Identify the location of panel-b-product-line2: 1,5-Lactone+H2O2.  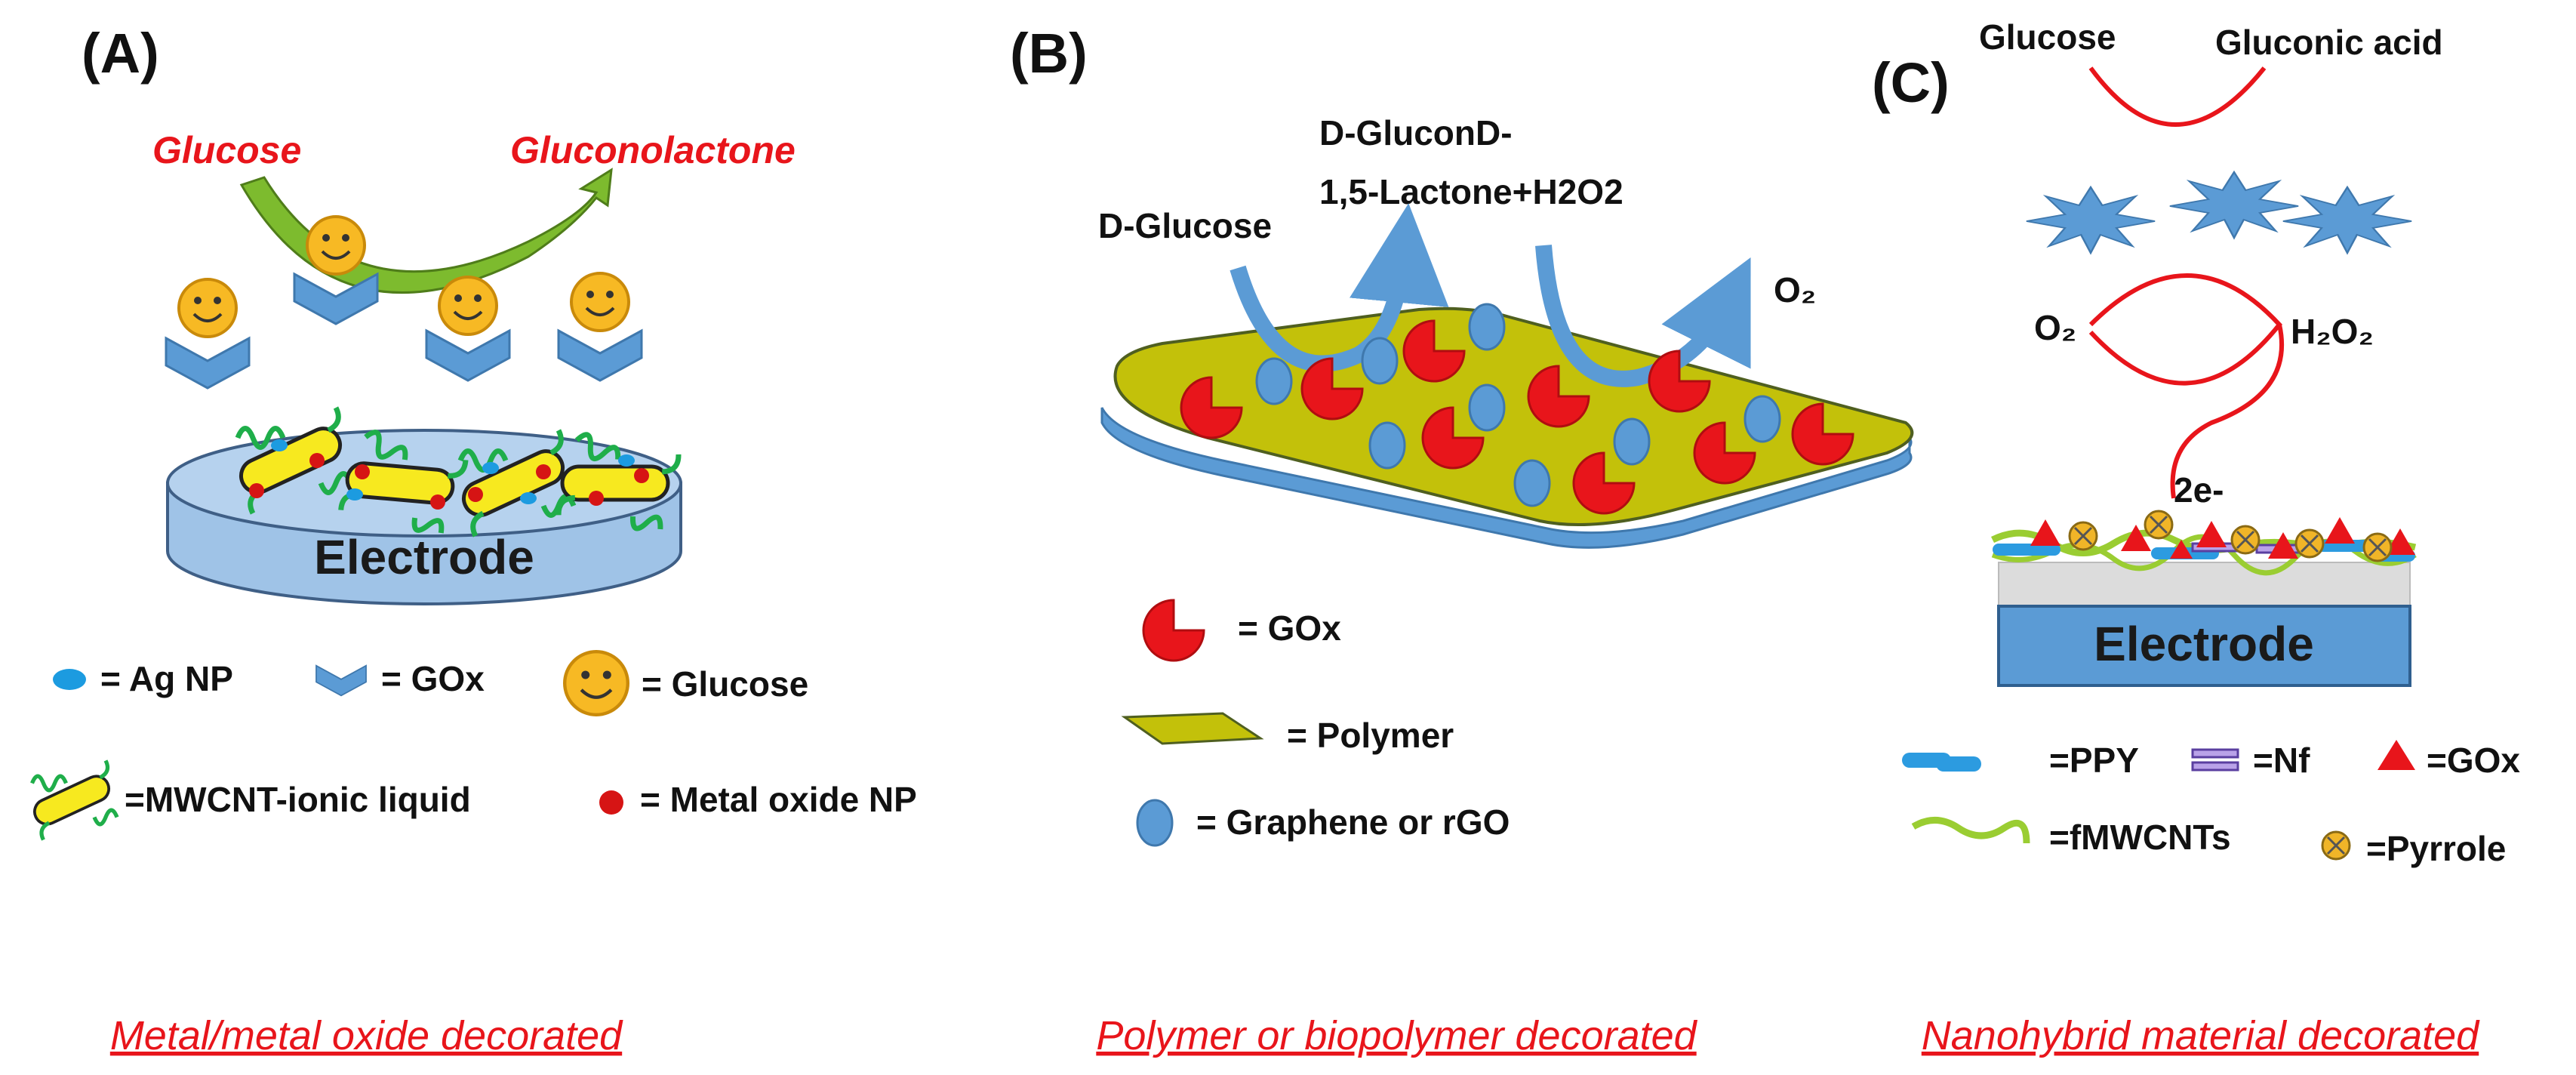
(1471, 191).